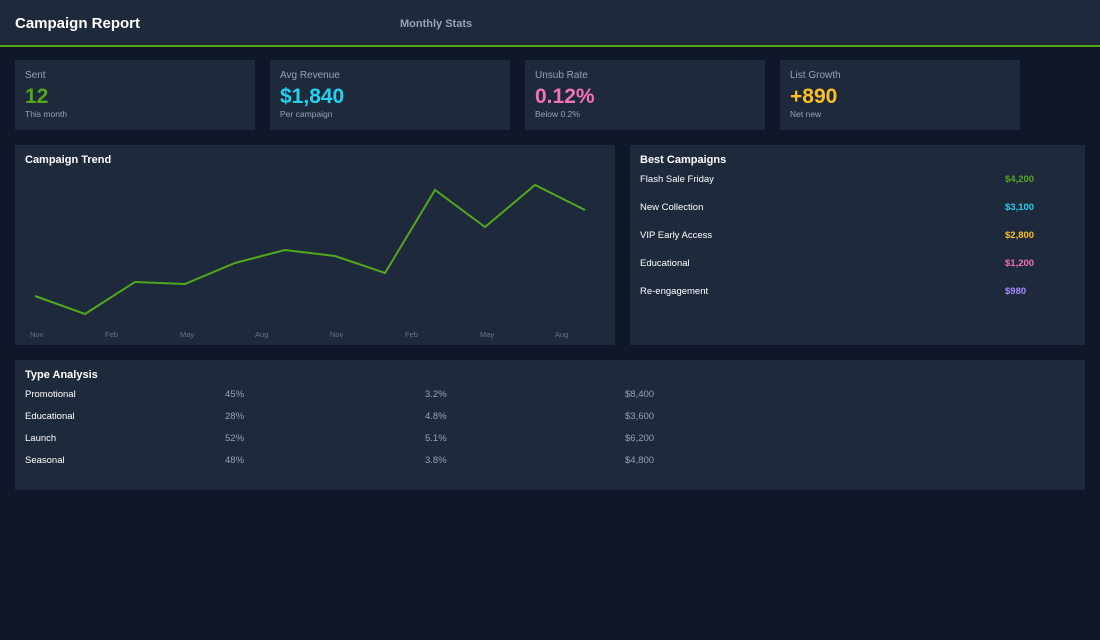  What do you see at coordinates (45, 460) in the screenshot?
I see `type-cell: Seasonal` at bounding box center [45, 460].